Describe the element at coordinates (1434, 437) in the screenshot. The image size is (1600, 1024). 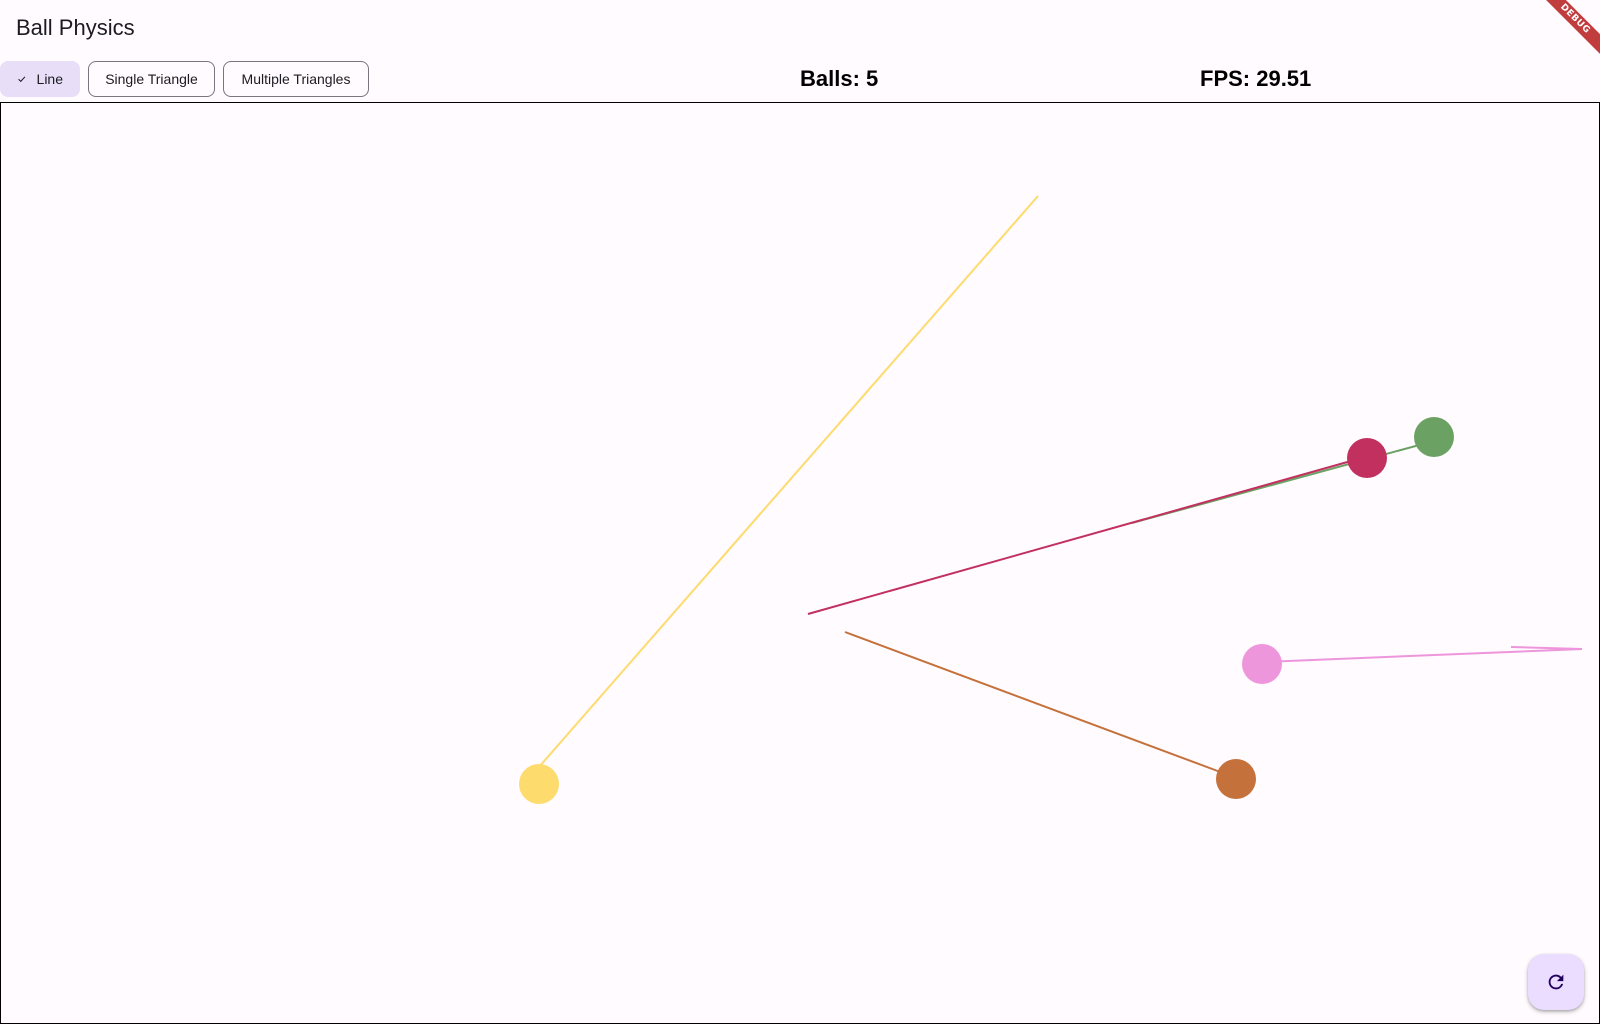
I see `ball-green` at that location.